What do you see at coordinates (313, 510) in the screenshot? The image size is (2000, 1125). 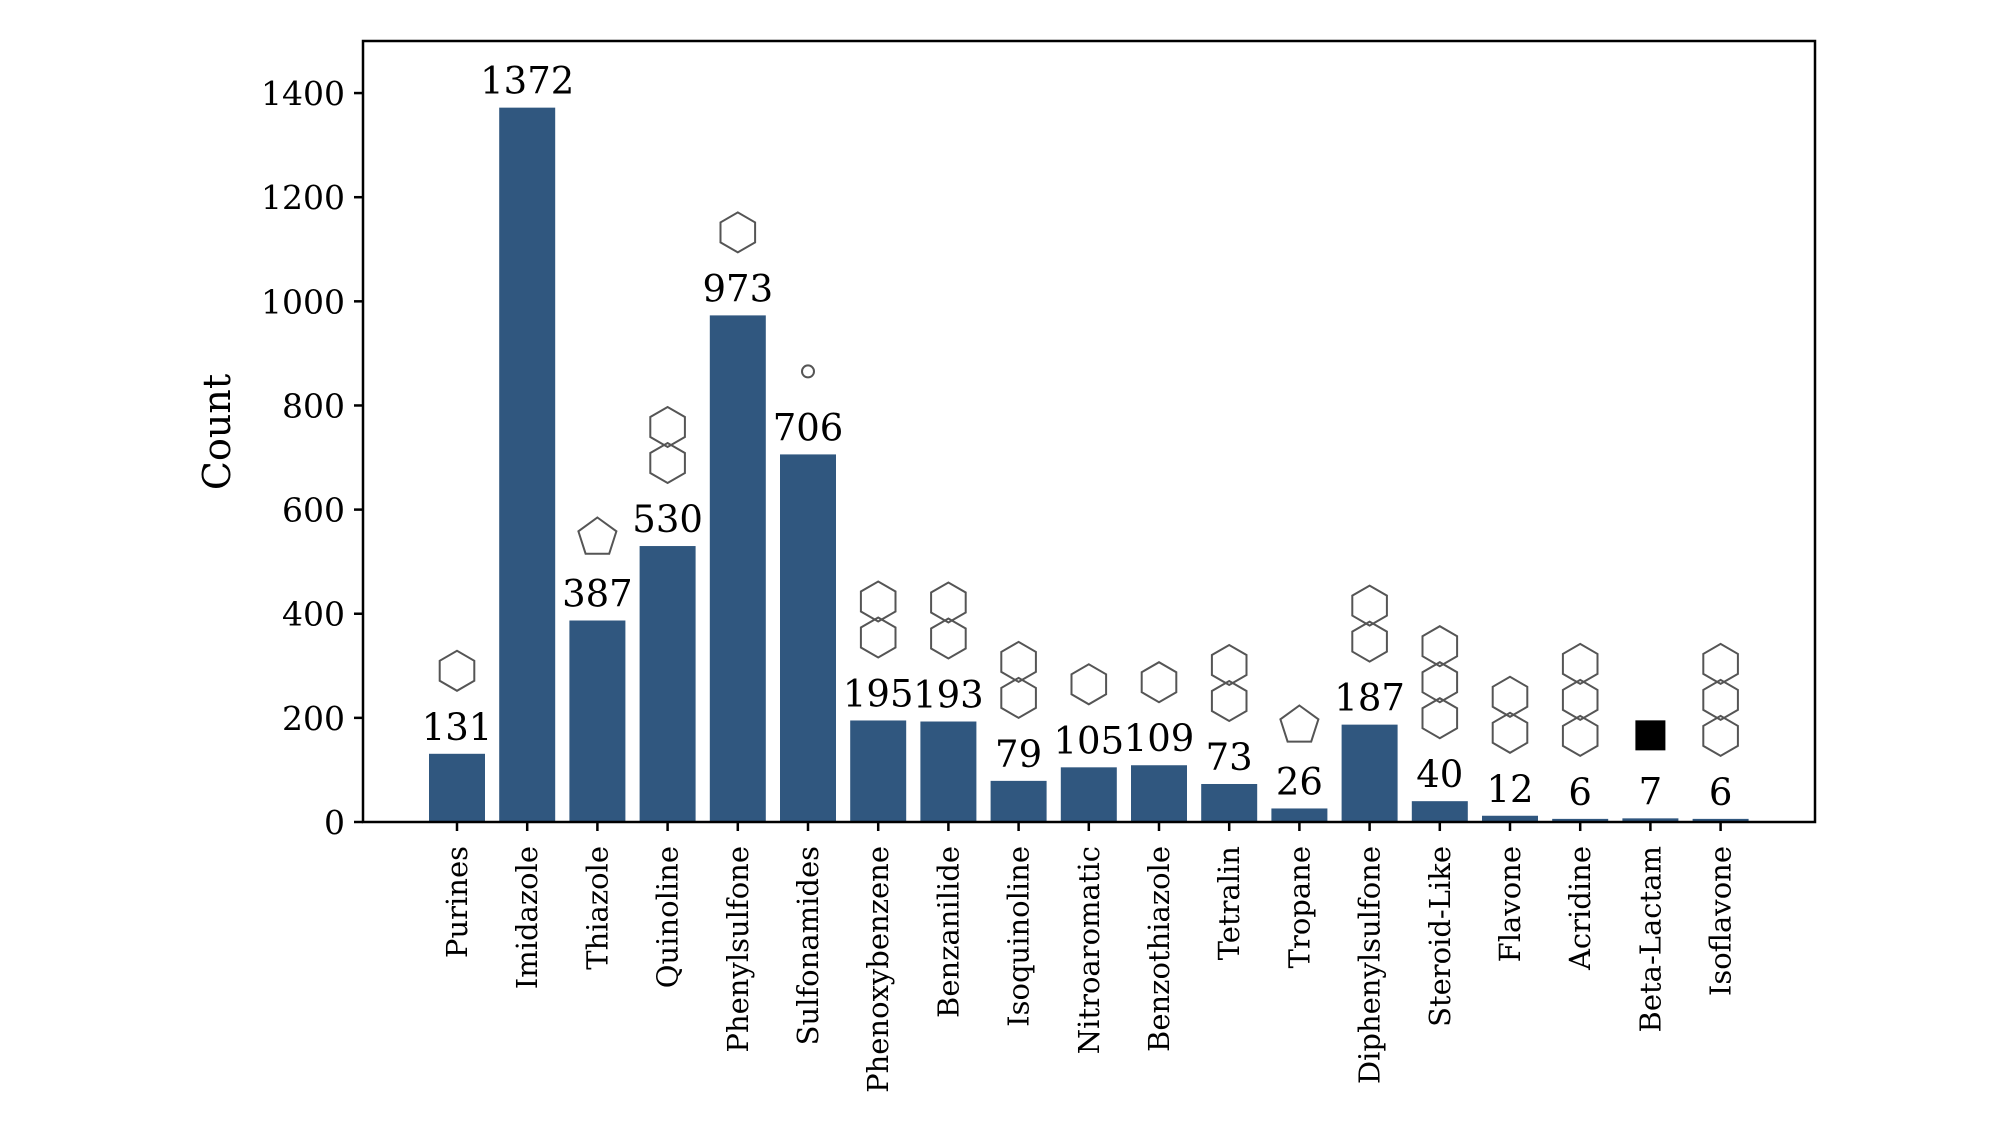 I see `y-tick-label: 600` at bounding box center [313, 510].